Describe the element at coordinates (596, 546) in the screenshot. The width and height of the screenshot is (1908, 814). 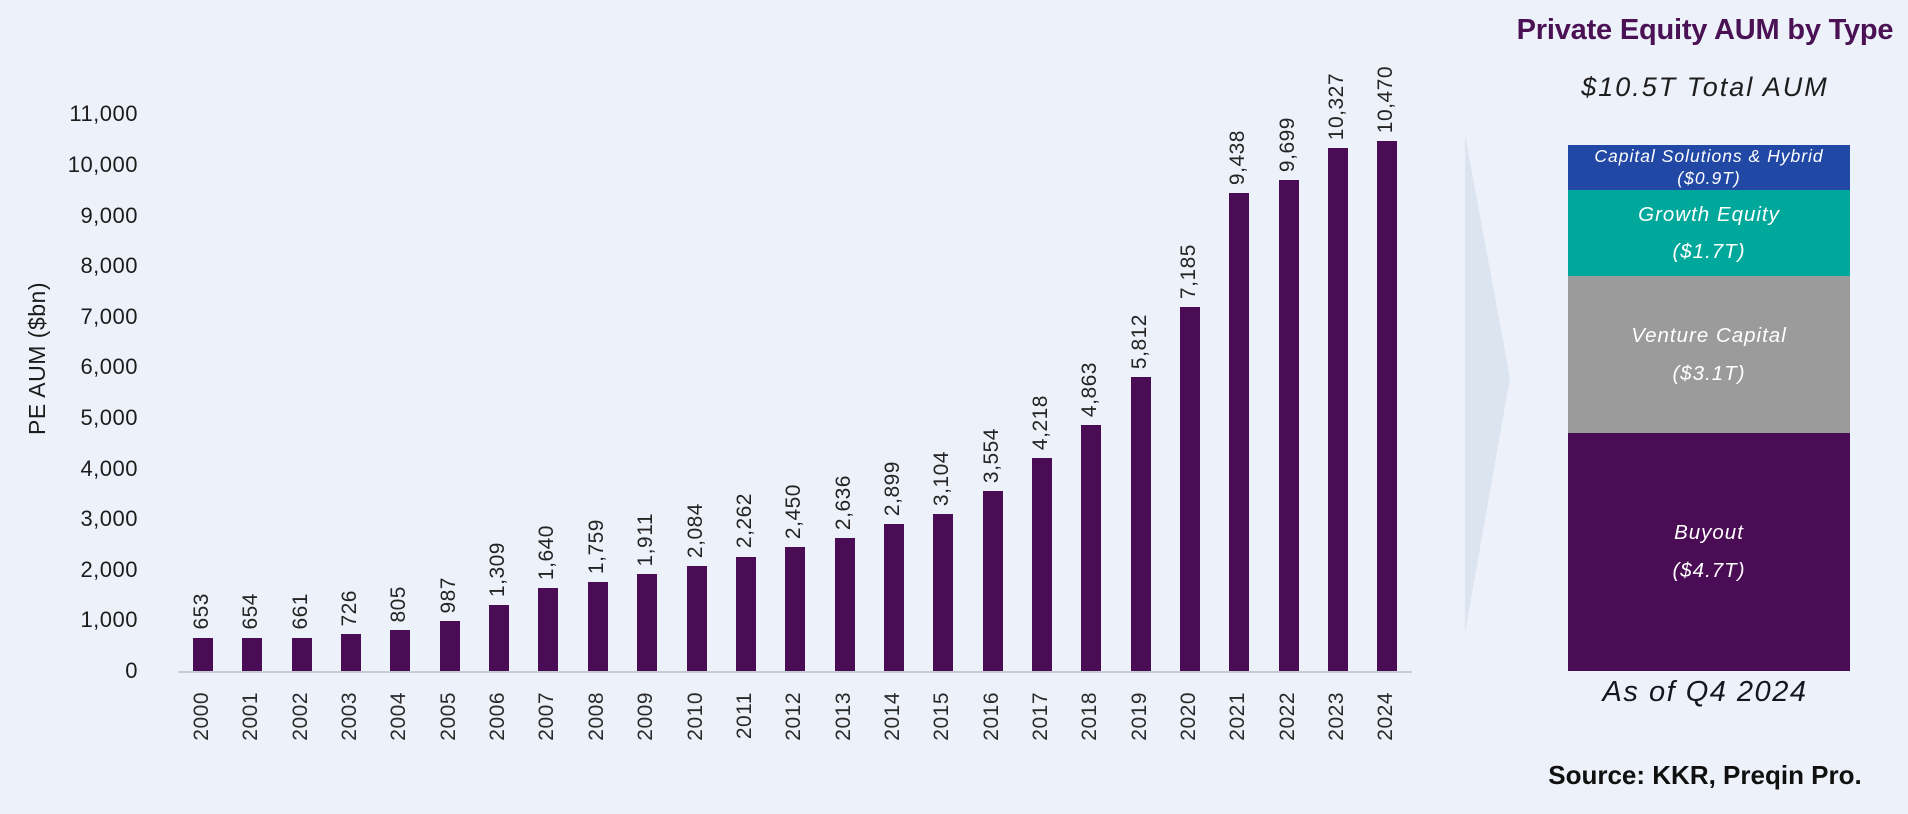
I see `bar-value-label: 1,759` at that location.